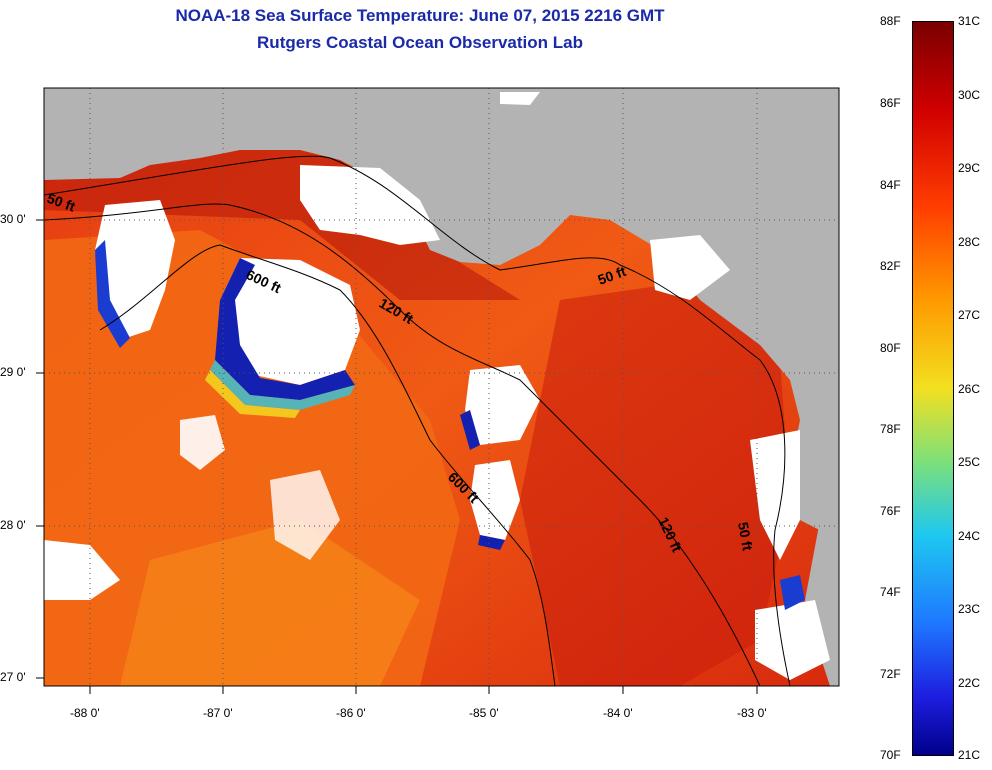  Describe the element at coordinates (890, 103) in the screenshot. I see `colorbar-f-label: 86F` at that location.